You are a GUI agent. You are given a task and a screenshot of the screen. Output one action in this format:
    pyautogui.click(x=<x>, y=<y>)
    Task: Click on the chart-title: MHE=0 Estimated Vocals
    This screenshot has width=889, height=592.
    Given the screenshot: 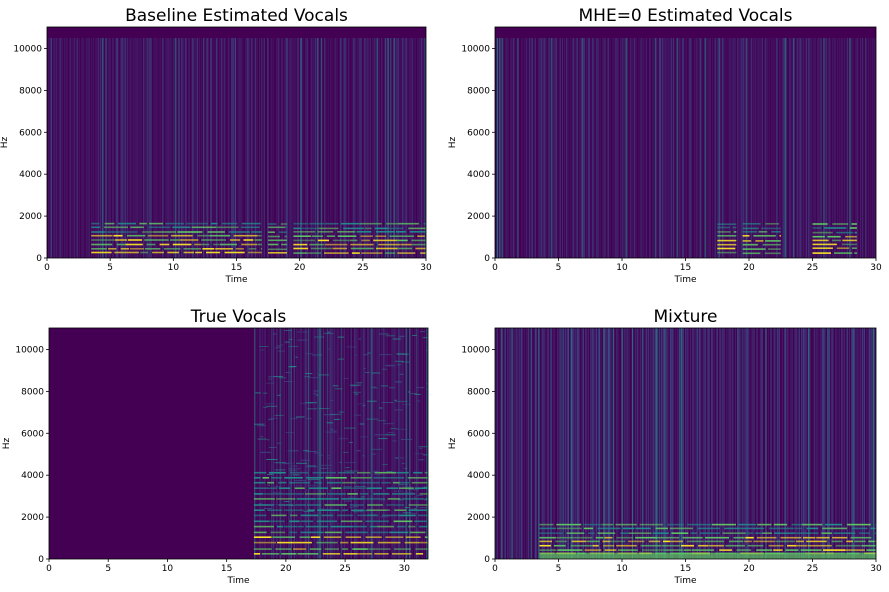 What is the action you would take?
    pyautogui.click(x=686, y=16)
    